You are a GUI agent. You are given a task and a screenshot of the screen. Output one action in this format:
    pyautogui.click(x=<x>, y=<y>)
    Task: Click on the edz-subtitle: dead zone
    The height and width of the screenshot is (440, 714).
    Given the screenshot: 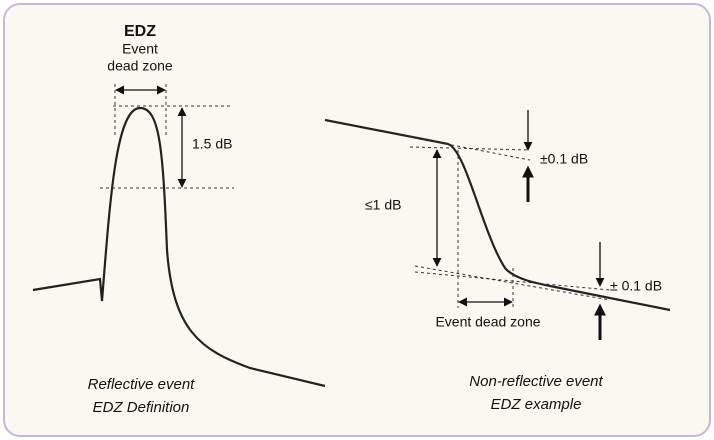 What is the action you would take?
    pyautogui.click(x=140, y=66)
    